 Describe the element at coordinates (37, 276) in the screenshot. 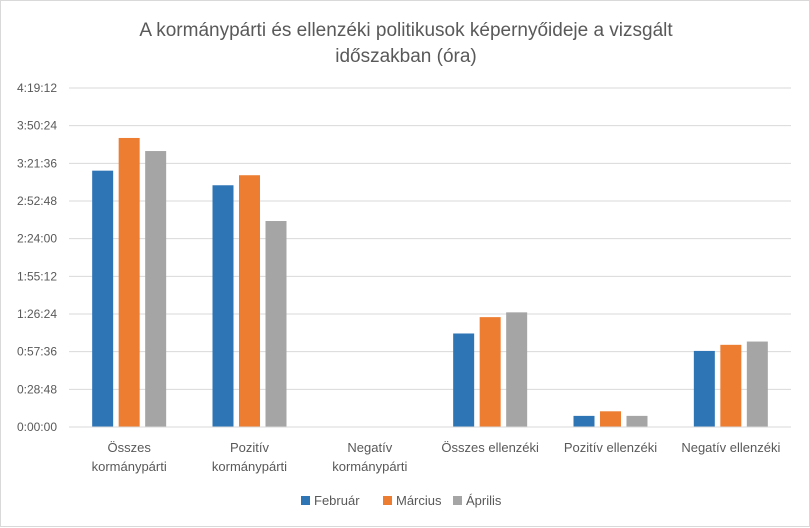

I see `y-tick-label: 1:55:12` at that location.